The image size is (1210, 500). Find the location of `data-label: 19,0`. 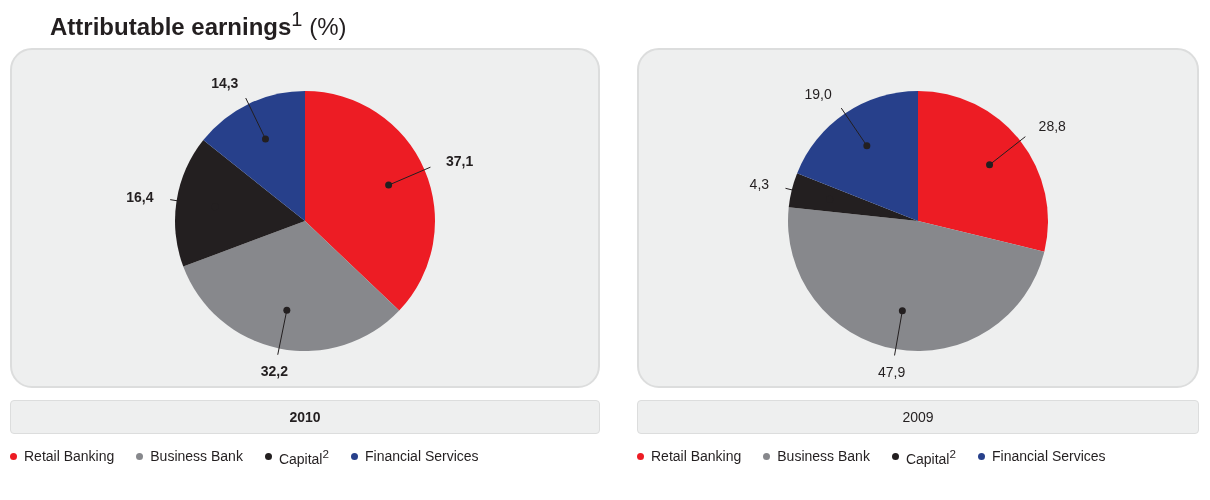

data-label: 19,0 is located at coordinates (818, 94).